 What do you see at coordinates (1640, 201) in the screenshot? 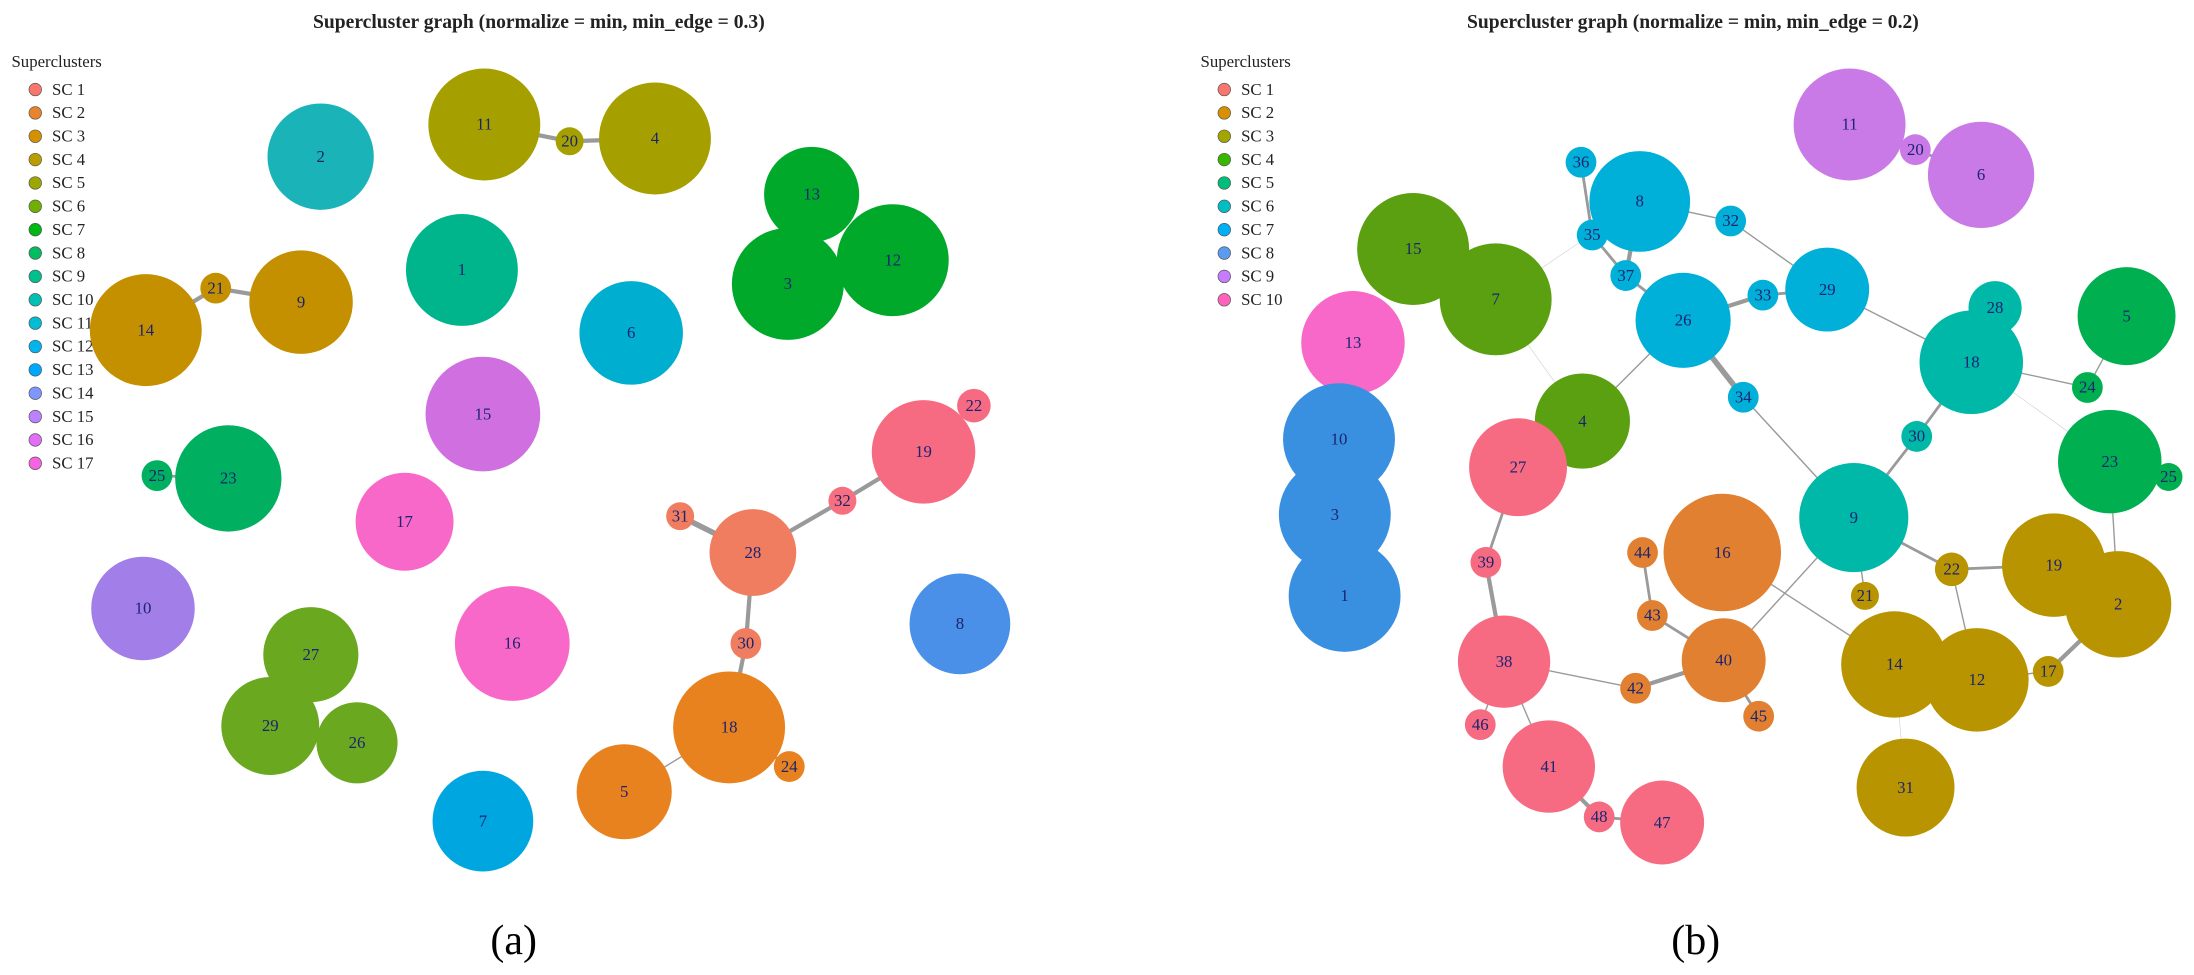
I see `node-label: 8` at bounding box center [1640, 201].